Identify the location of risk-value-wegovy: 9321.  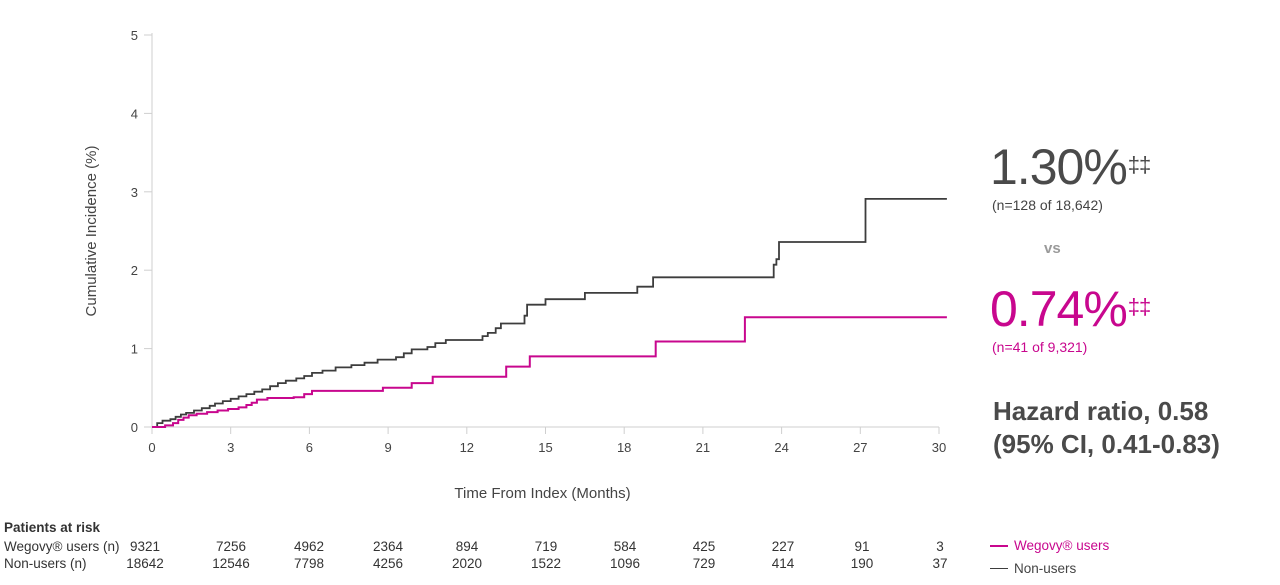
(145, 546).